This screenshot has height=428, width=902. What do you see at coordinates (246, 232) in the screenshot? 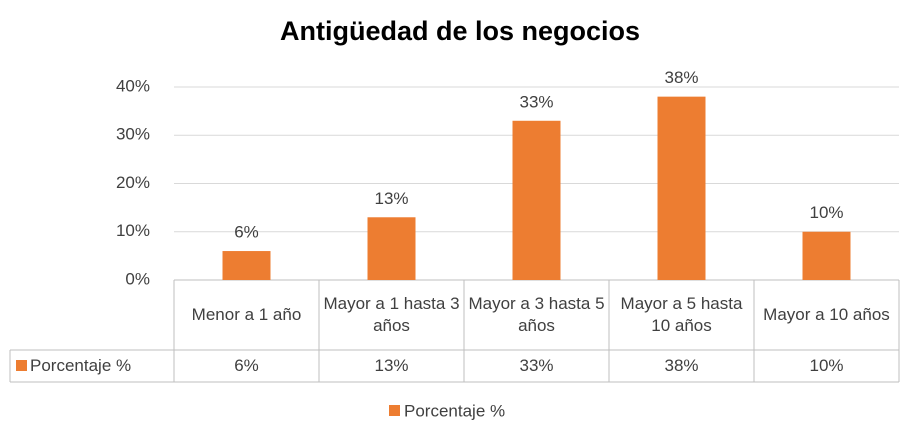
I see `data-label: 6%` at bounding box center [246, 232].